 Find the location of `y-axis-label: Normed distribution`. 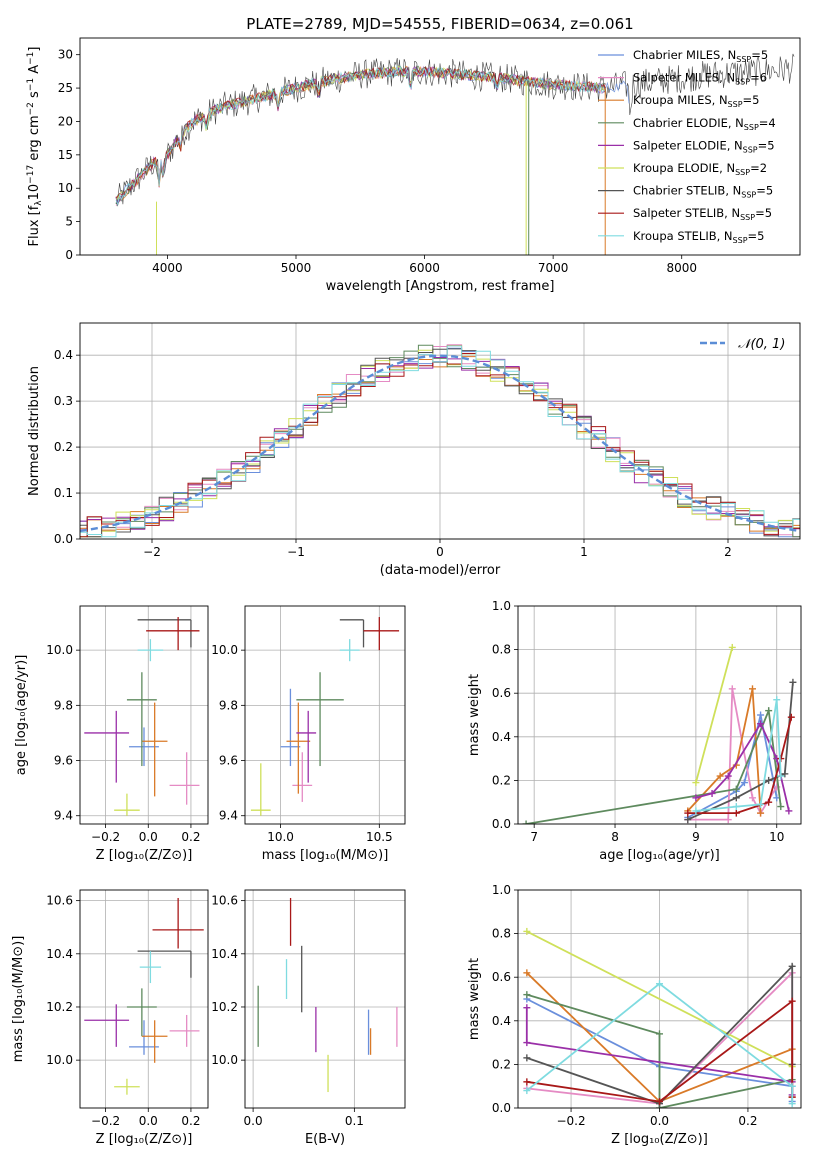

y-axis-label: Normed distribution is located at coordinates (34, 431).